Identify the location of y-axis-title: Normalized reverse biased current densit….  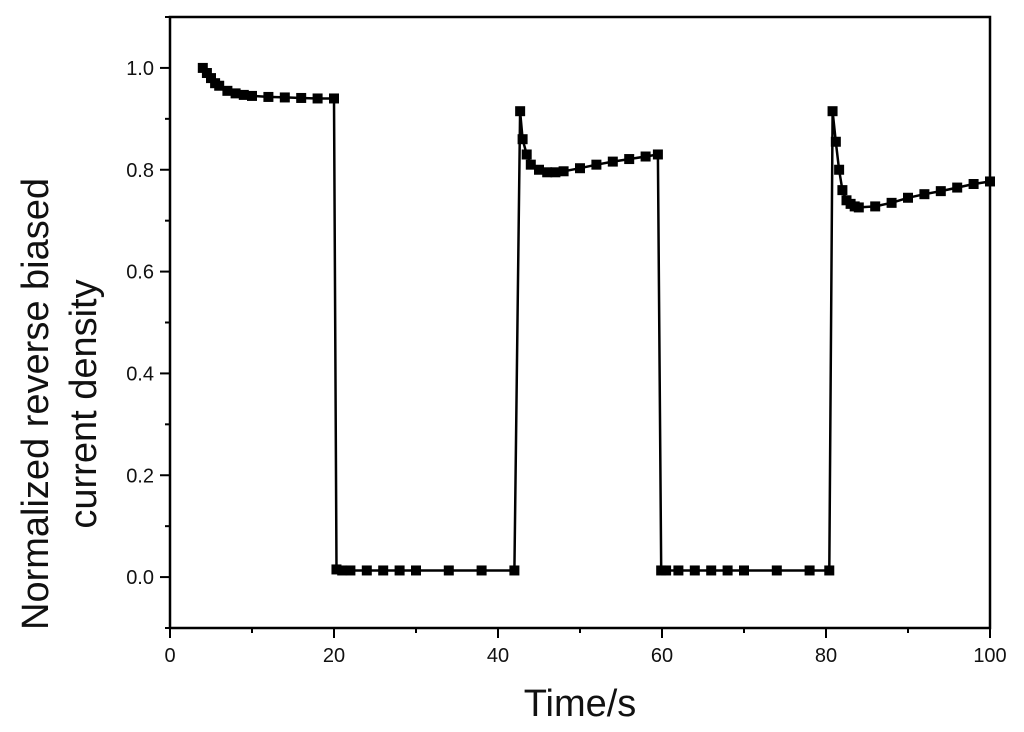
(60, 404).